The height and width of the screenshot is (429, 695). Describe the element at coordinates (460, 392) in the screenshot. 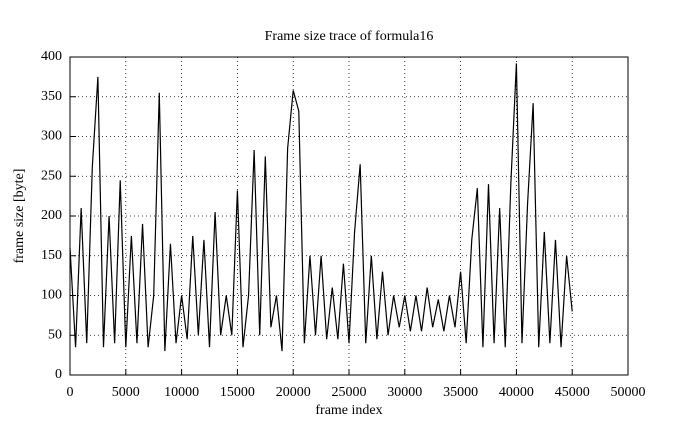

I see `x-tick-label: 35000` at that location.